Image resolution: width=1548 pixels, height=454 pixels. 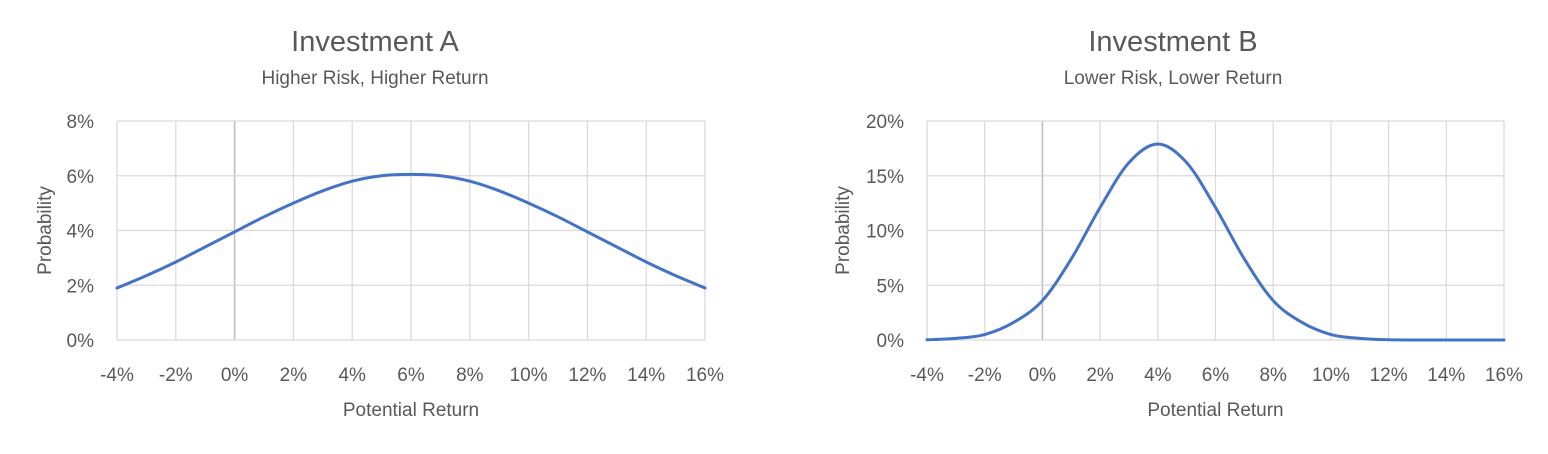 What do you see at coordinates (1173, 78) in the screenshot?
I see `chart-subtitle: Lower Risk, Lower Return` at bounding box center [1173, 78].